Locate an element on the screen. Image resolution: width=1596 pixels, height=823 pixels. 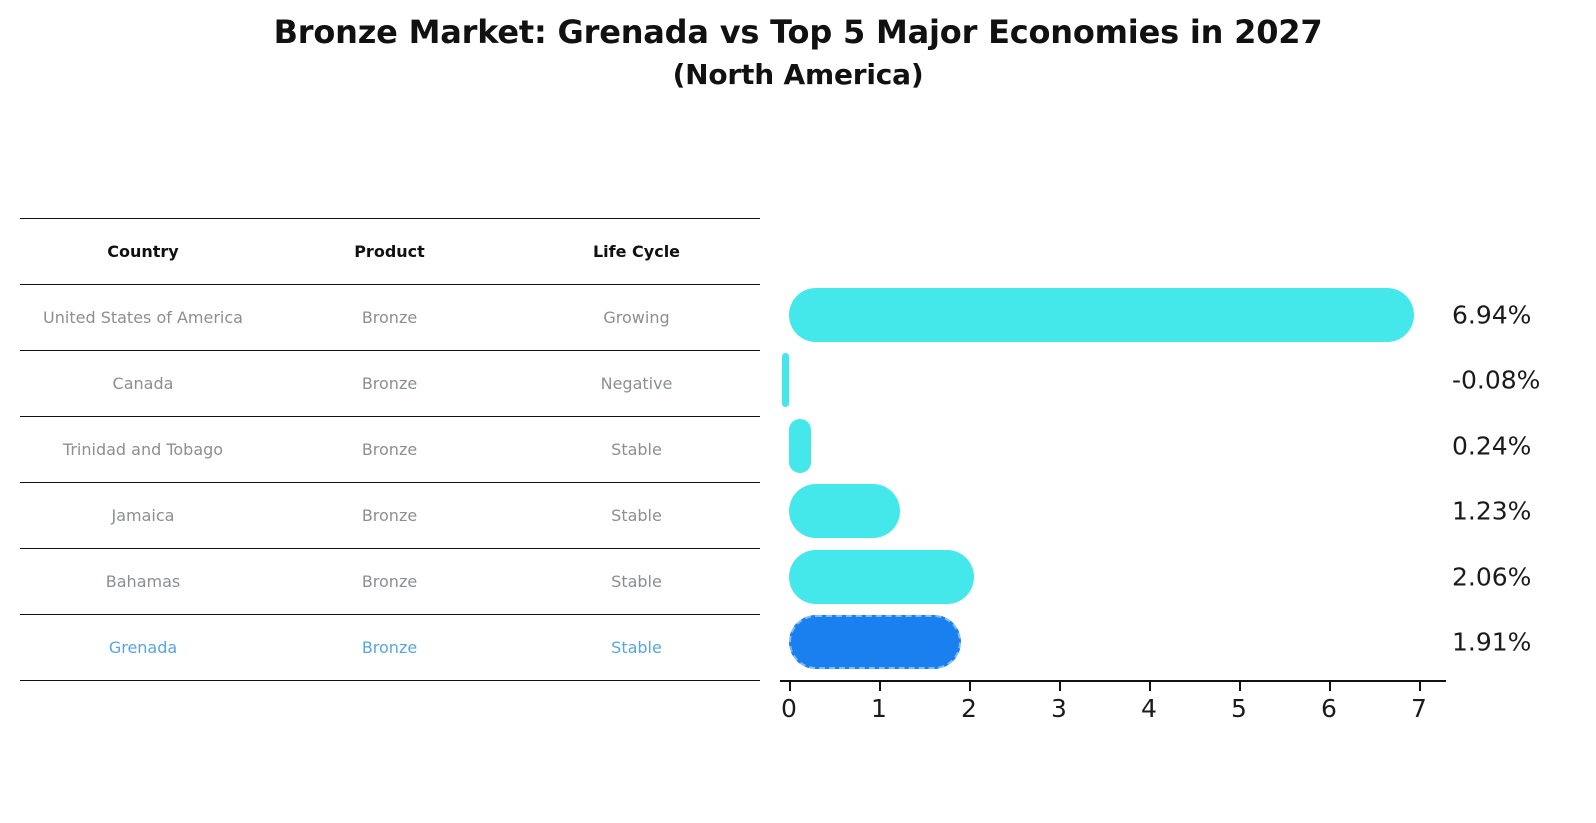
table-row: United States of America Bronze Growing is located at coordinates (390, 317).